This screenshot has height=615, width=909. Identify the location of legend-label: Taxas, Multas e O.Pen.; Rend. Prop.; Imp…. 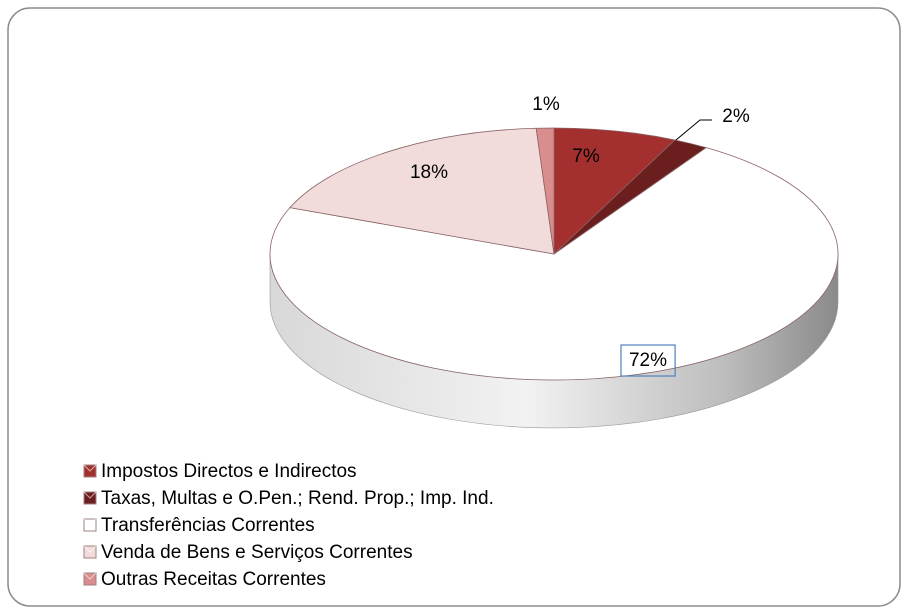
(297, 498).